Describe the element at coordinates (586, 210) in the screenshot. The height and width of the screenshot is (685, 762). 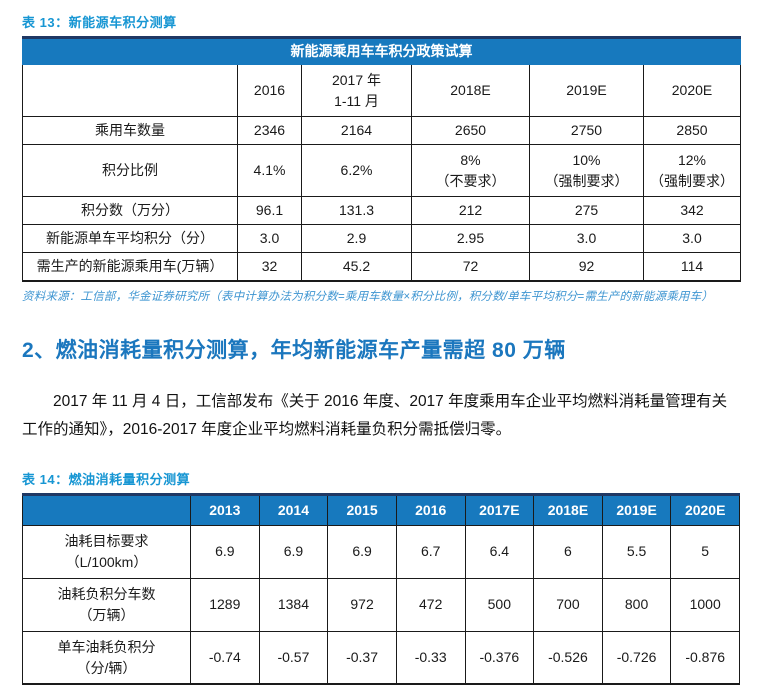
I see `cell: 275` at that location.